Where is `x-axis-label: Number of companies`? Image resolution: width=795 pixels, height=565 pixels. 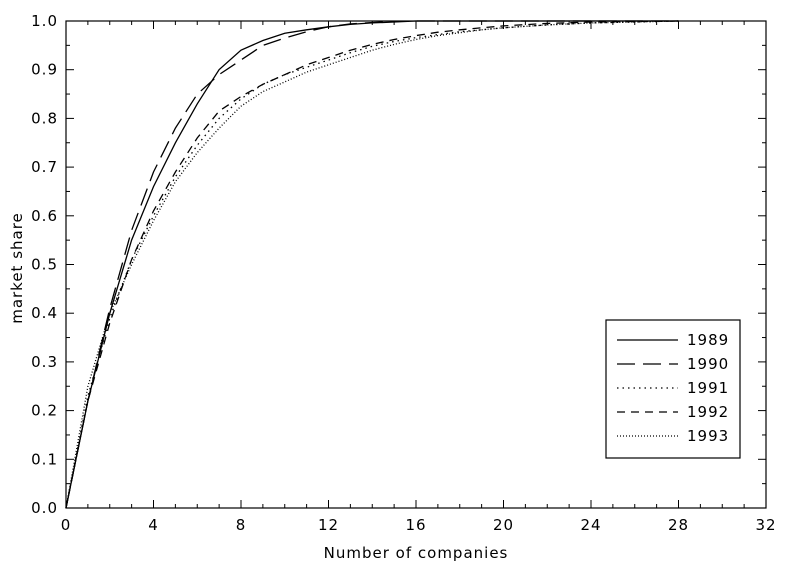 x-axis-label: Number of companies is located at coordinates (416, 553).